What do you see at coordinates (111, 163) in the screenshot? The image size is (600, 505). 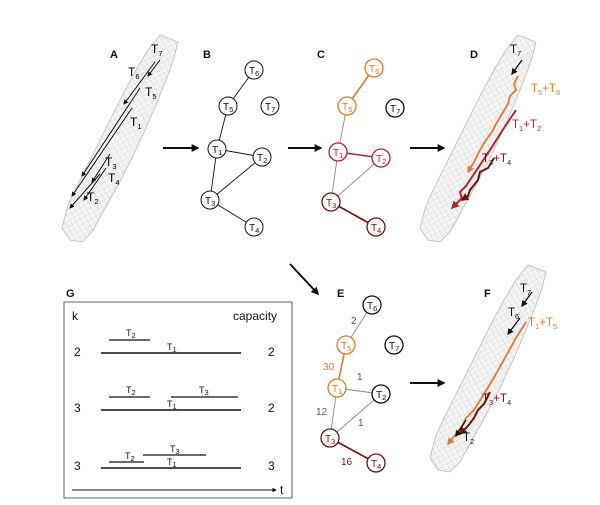 I see `trip-label-a-3: T3` at bounding box center [111, 163].